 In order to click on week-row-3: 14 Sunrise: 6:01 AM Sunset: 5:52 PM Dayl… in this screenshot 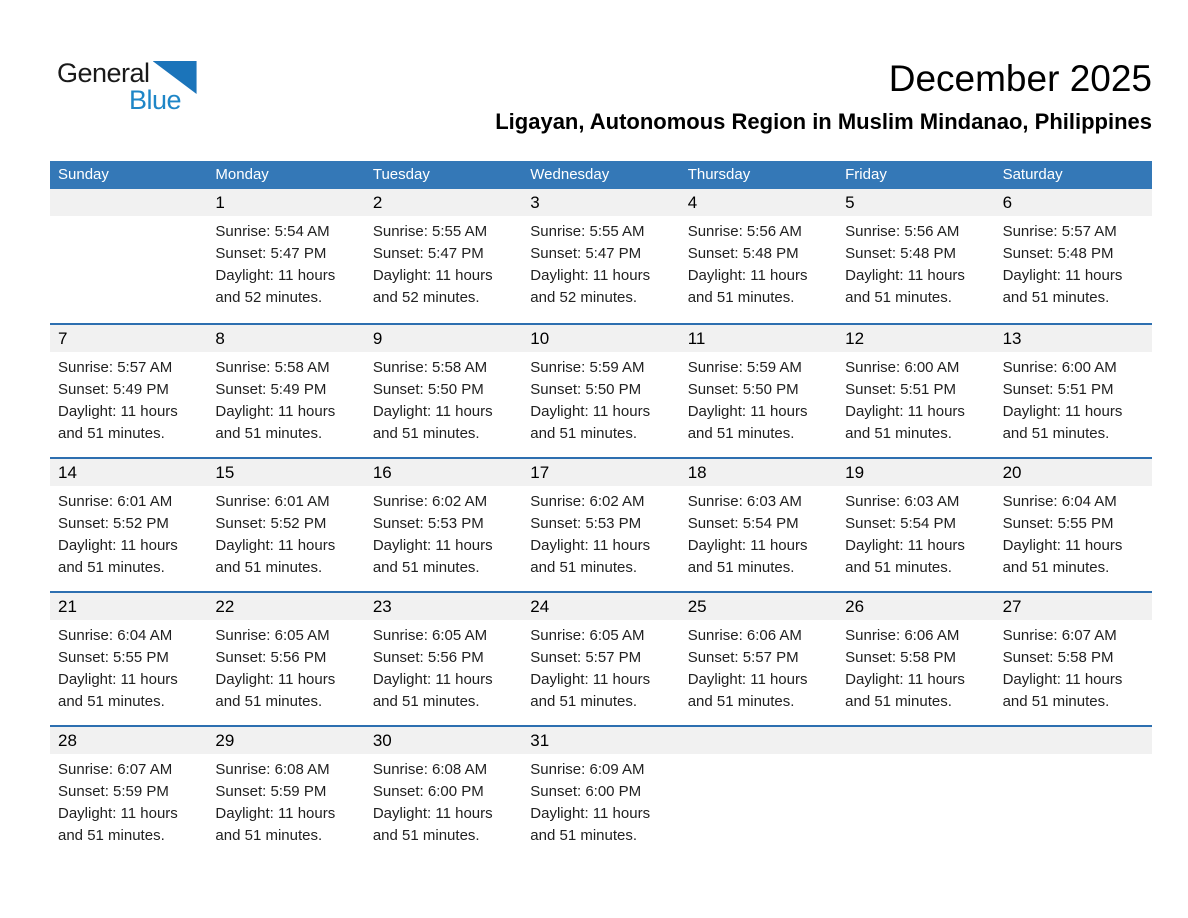, I will do `click(601, 524)`.